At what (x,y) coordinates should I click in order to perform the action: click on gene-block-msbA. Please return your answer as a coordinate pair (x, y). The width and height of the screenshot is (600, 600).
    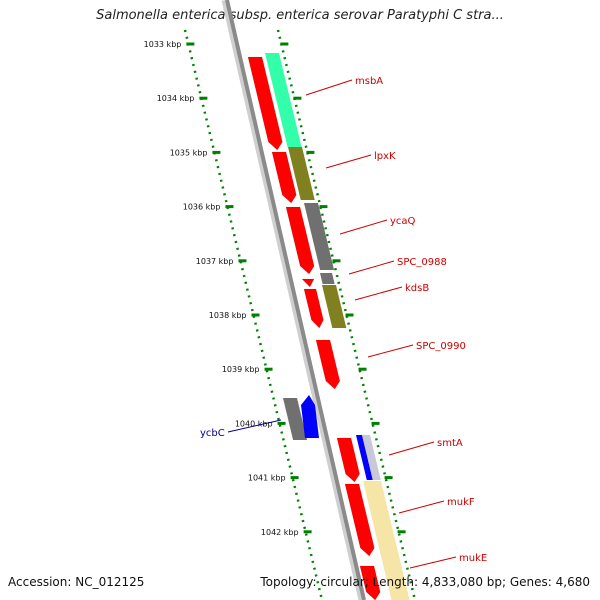
    Looking at the image, I should click on (283, 100).